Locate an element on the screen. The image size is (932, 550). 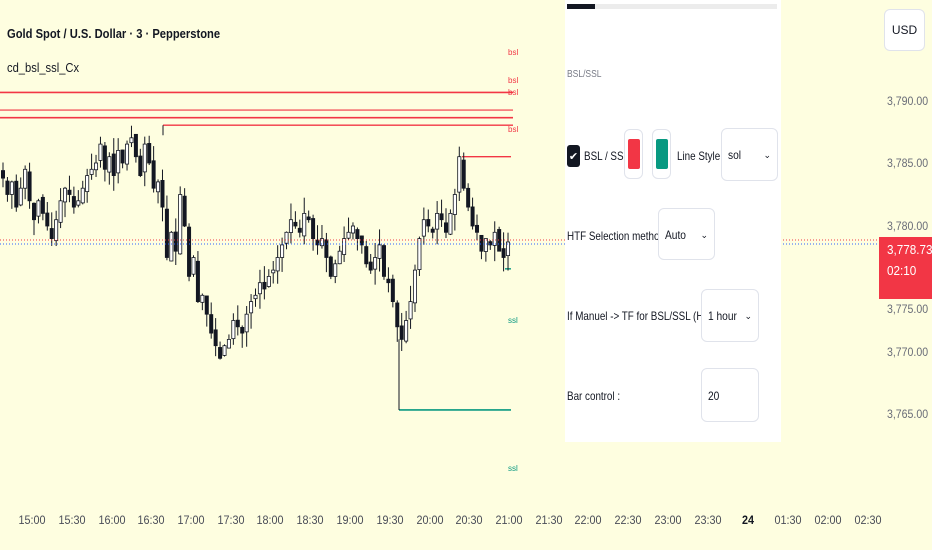
line-style-select: sol ⌄ is located at coordinates (749, 154).